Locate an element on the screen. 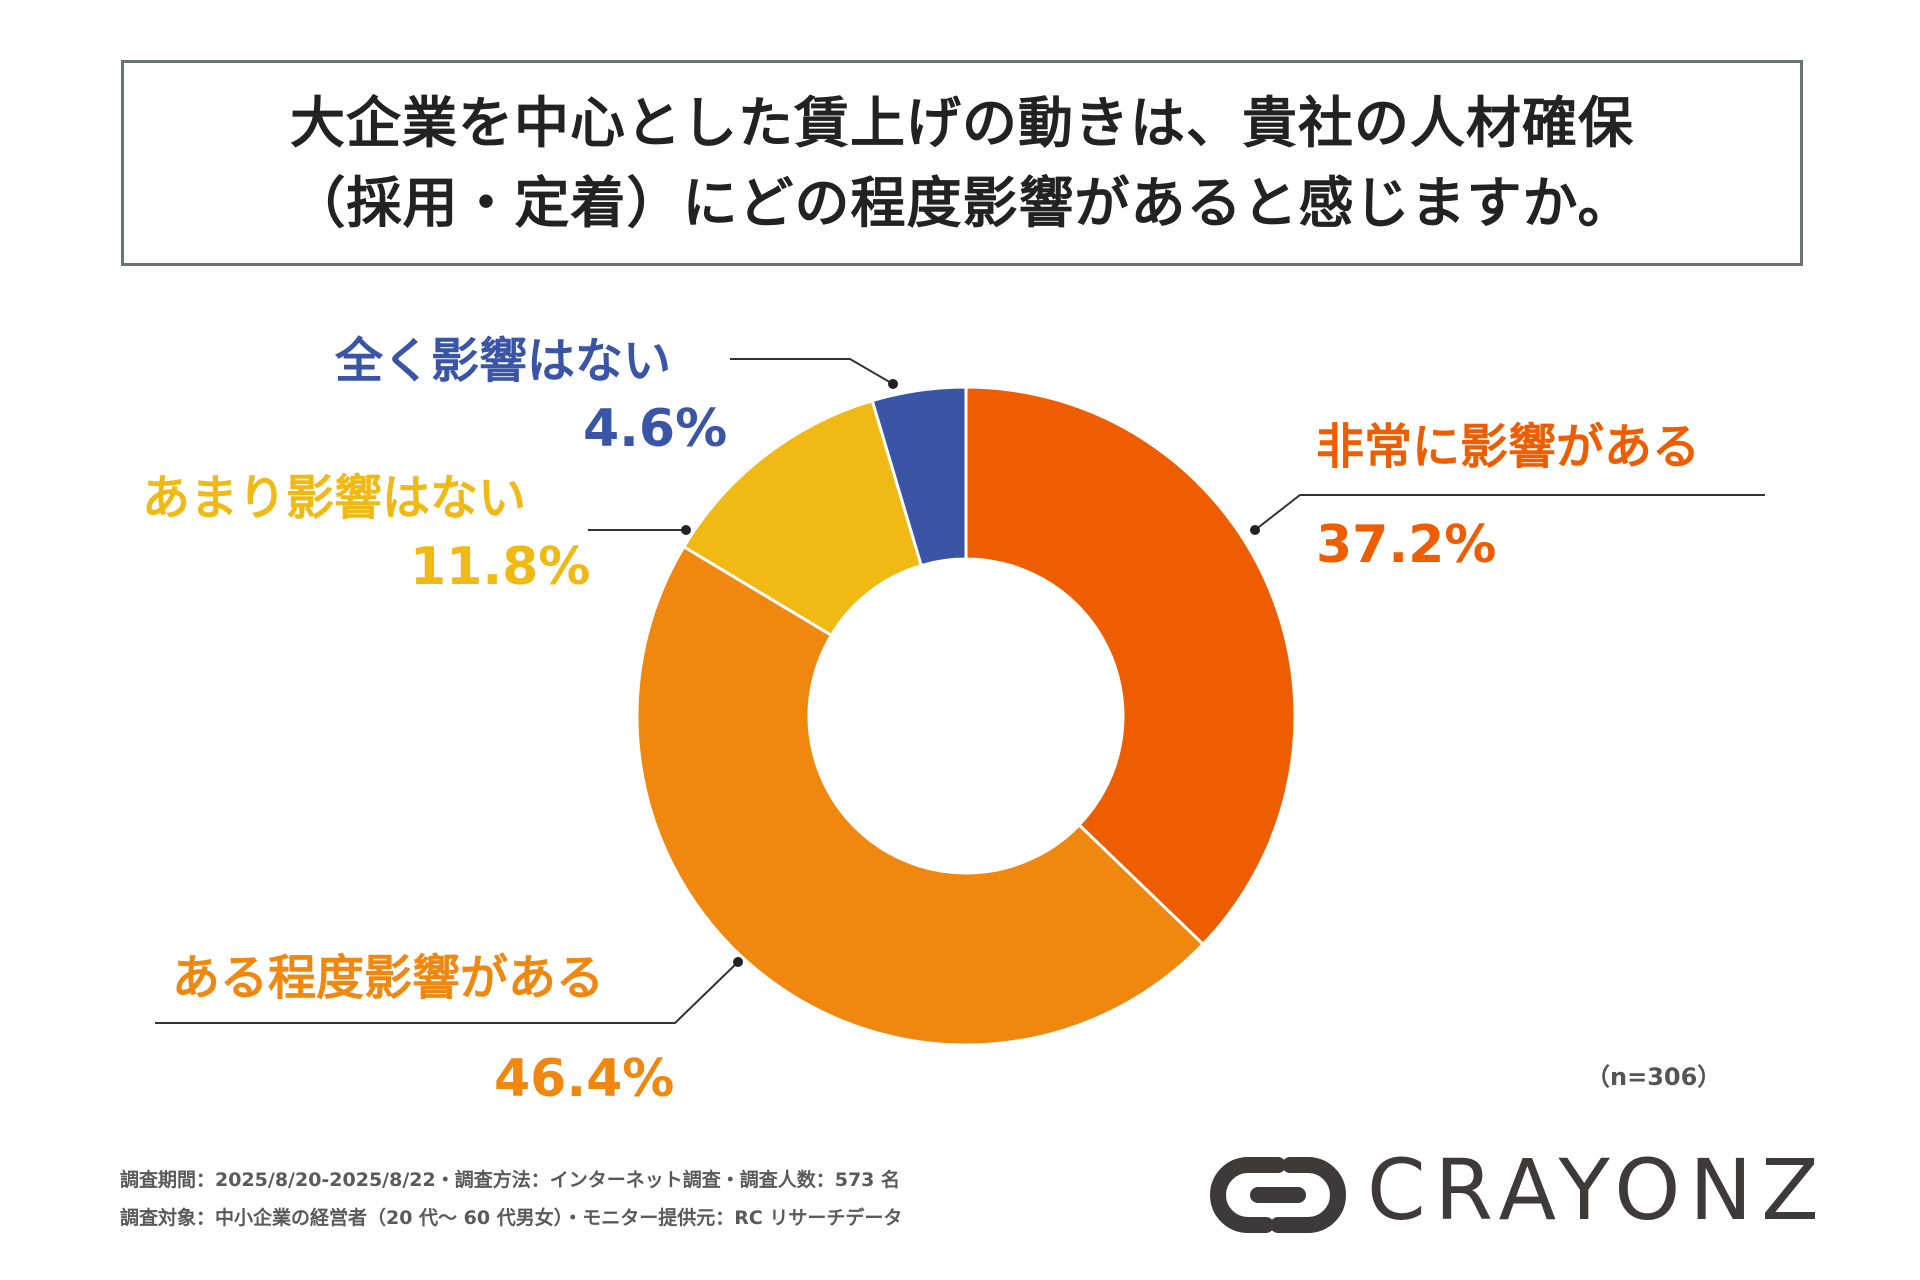 This screenshot has height=1280, width=1920. crayonz-logo-icon is located at coordinates (1278, 1195).